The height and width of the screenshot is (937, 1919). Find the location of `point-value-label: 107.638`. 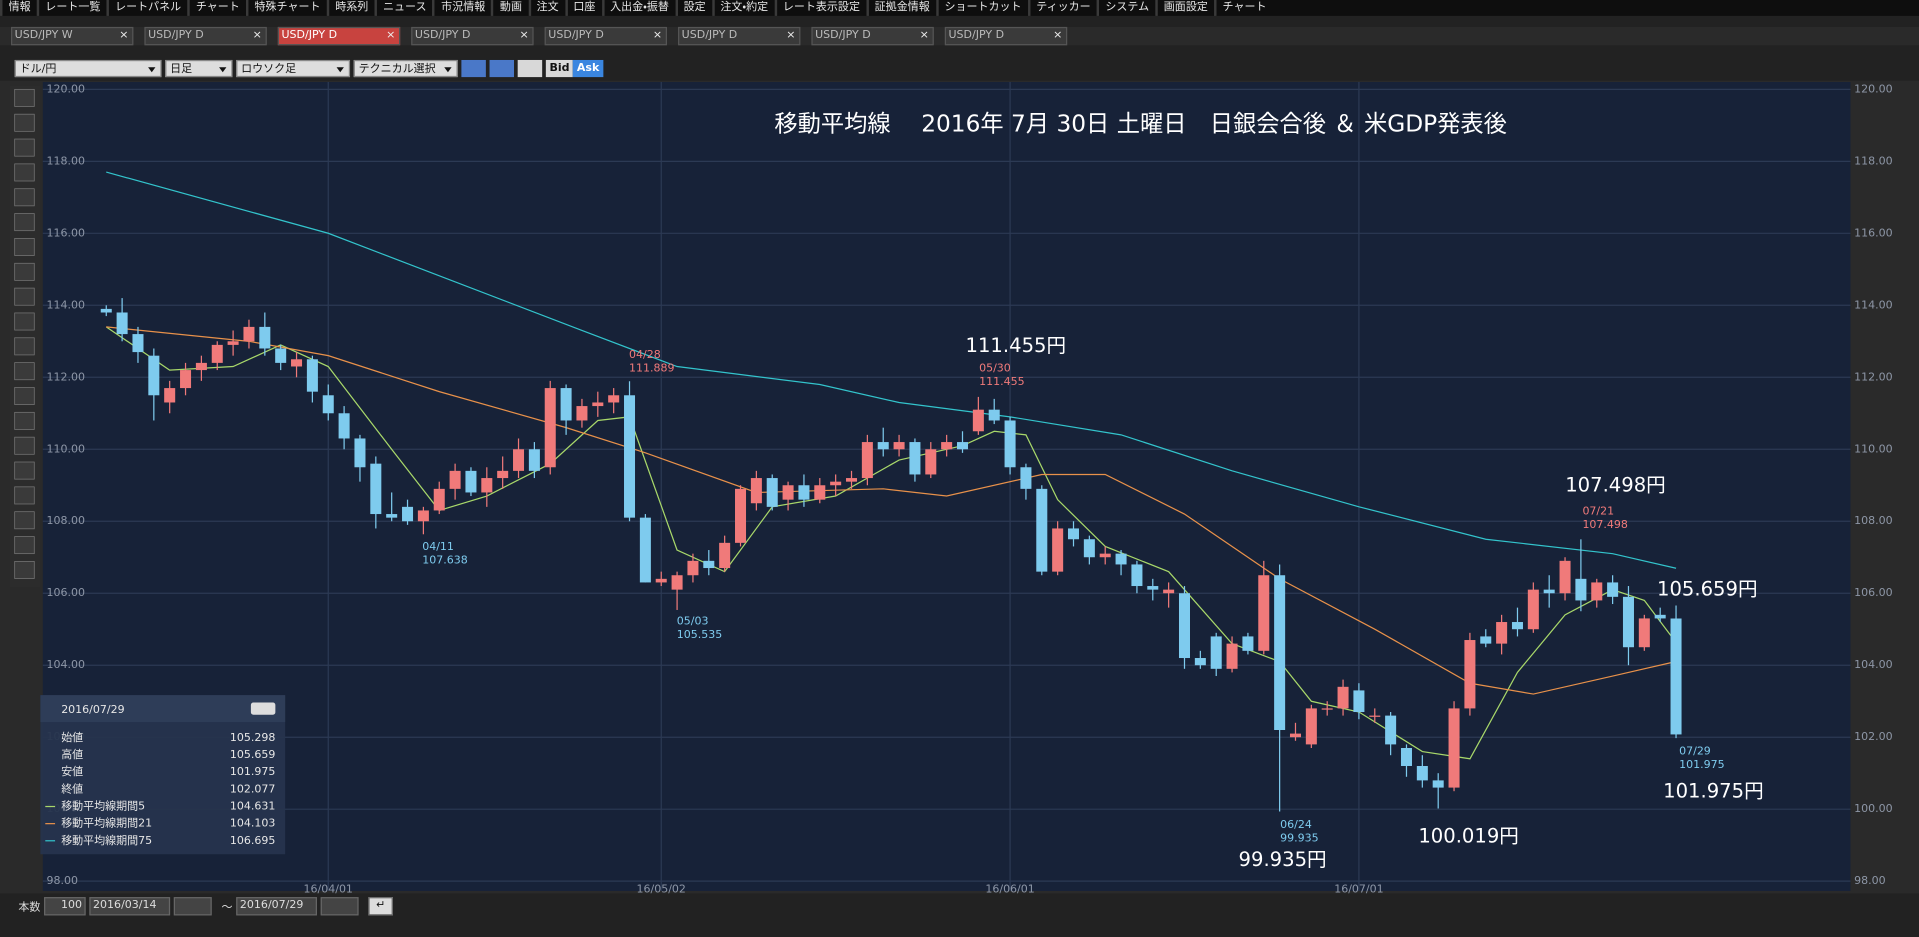

point-value-label: 107.638 is located at coordinates (445, 560).